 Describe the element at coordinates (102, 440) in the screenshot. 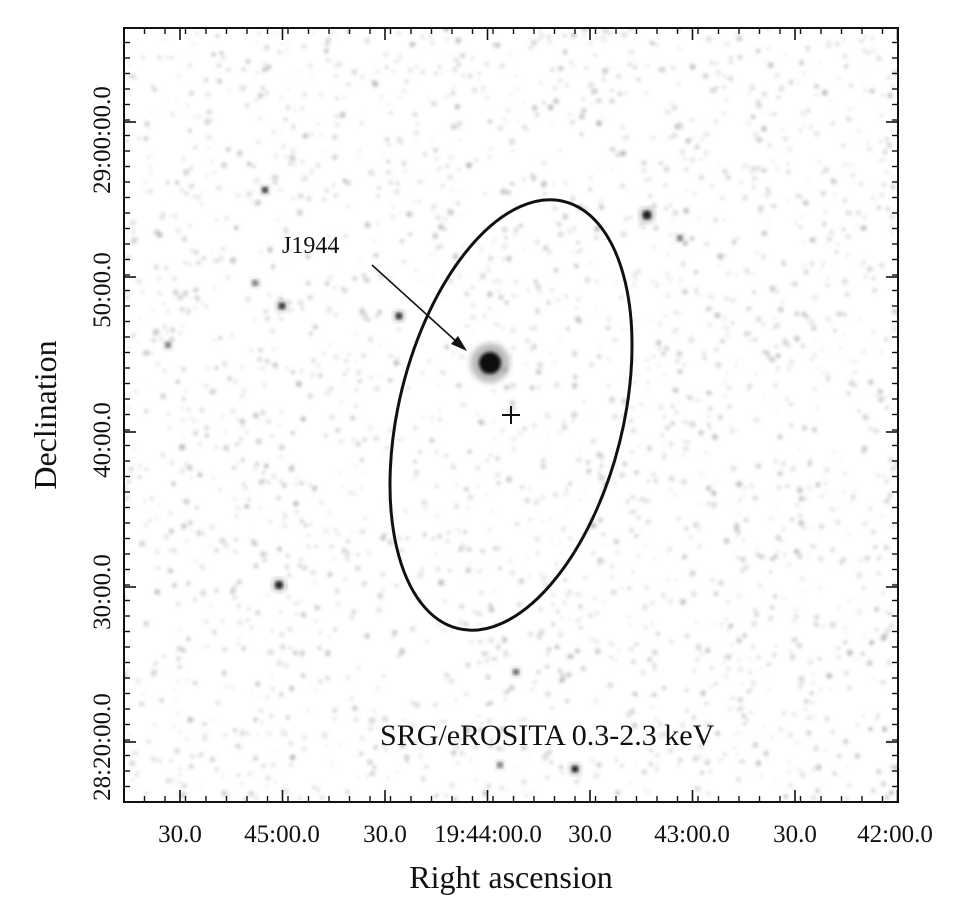

I see `y-tick-label: 40:00.0` at that location.